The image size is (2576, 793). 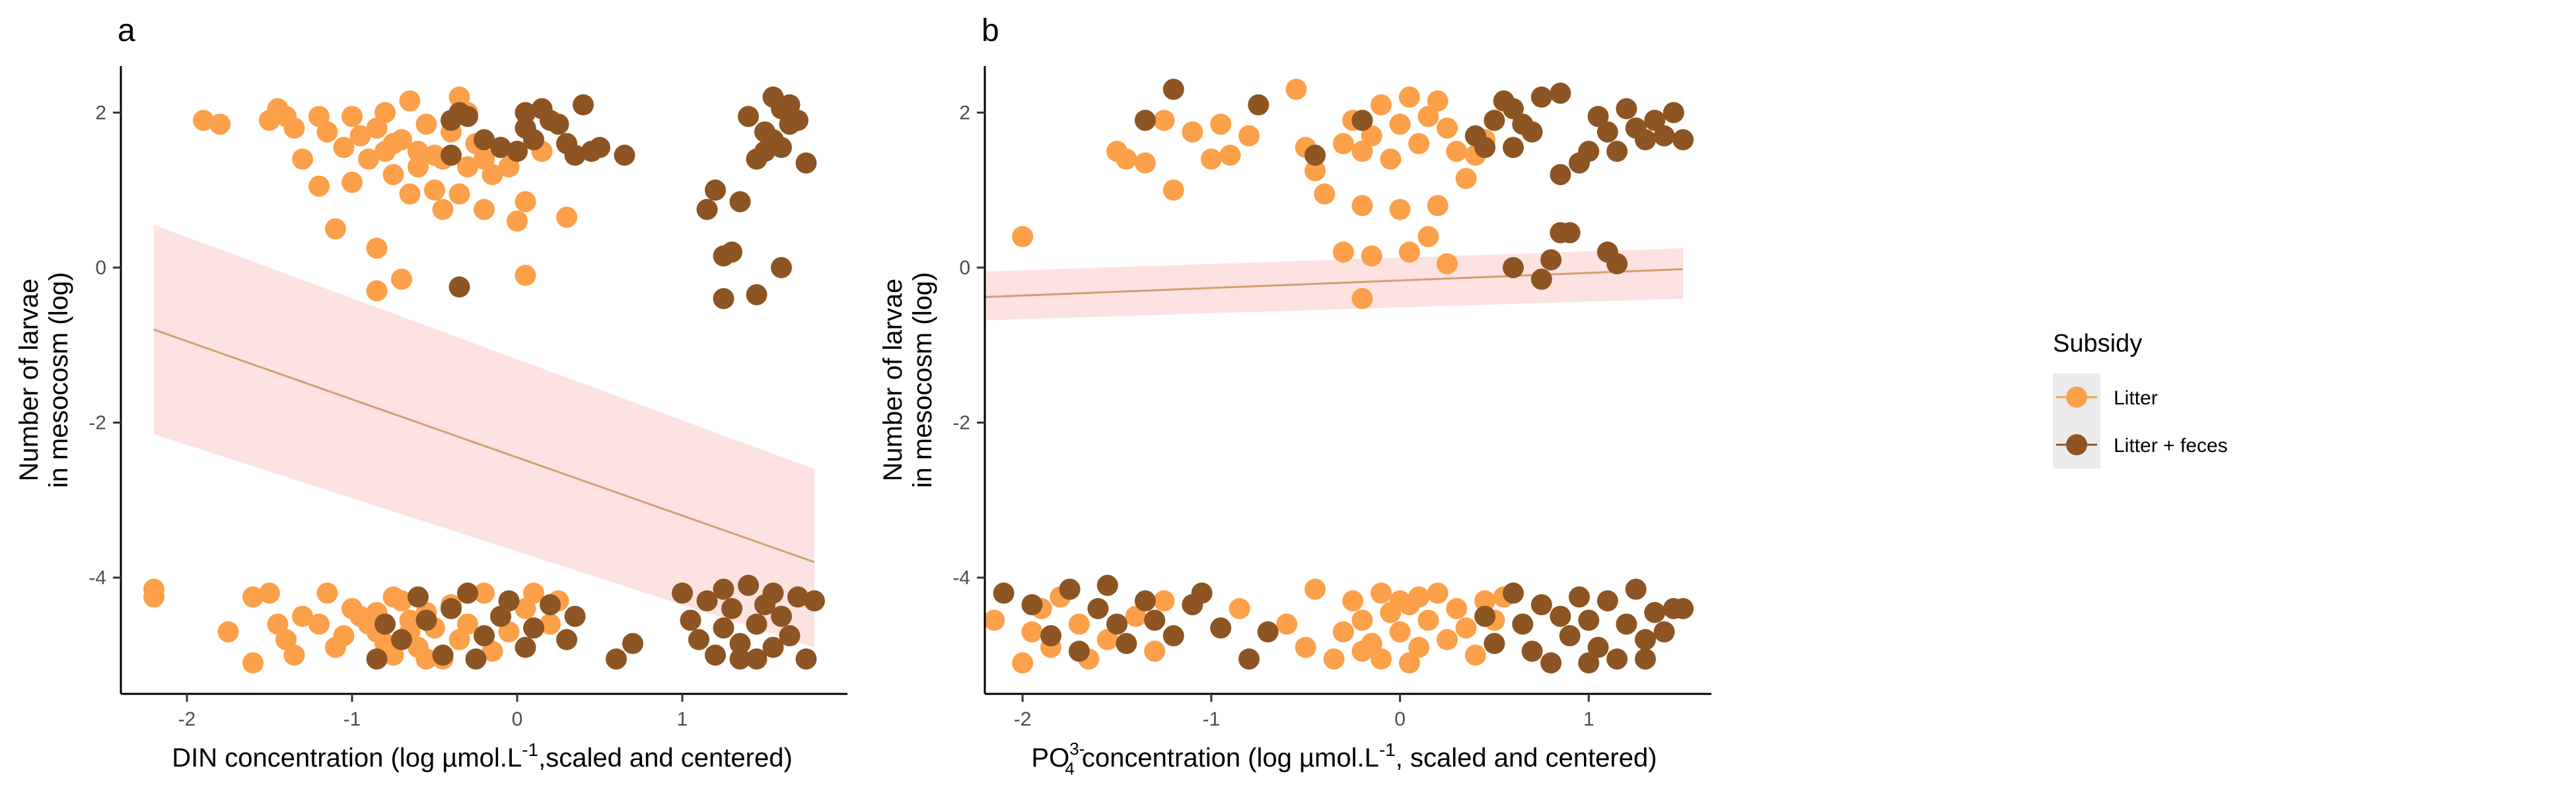 What do you see at coordinates (484, 436) in the screenshot?
I see `panel-a-confidence-band` at bounding box center [484, 436].